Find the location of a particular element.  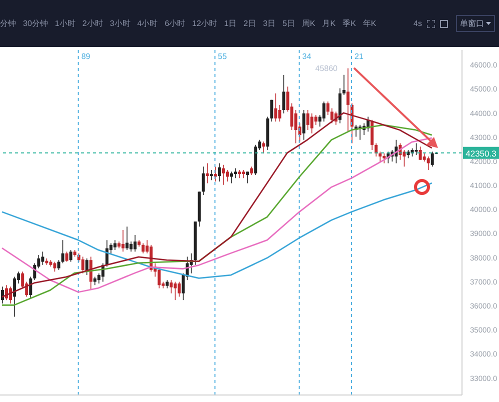

ref-line-label: 42350.3 is located at coordinates (481, 153).